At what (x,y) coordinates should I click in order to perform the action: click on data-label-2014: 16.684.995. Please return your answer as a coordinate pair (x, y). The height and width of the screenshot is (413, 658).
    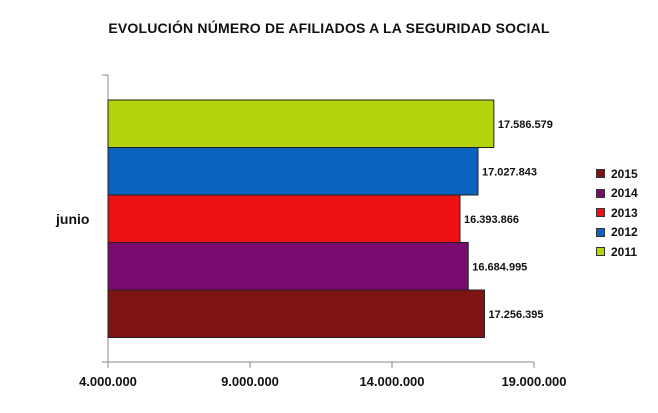
    Looking at the image, I should click on (499, 267).